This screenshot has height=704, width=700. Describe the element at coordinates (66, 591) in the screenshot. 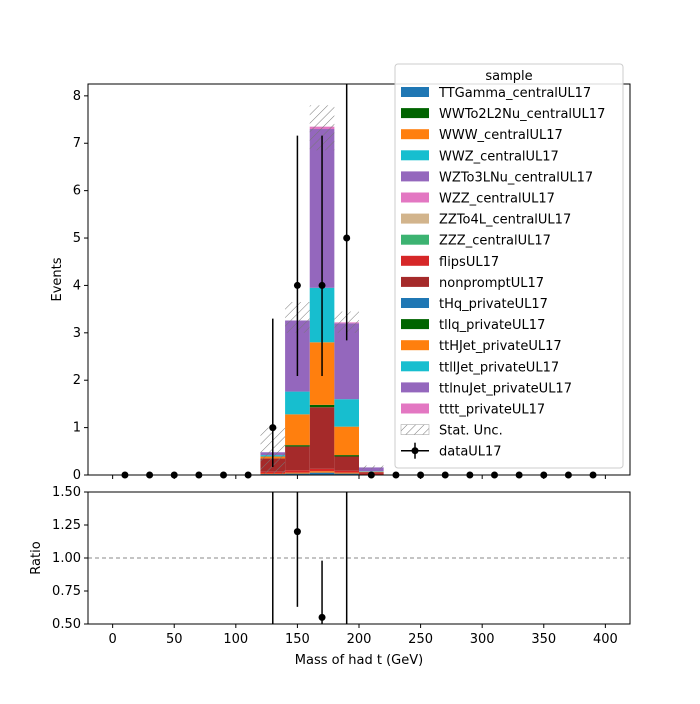

I see `ratio-y-tick-label: 0.75` at that location.